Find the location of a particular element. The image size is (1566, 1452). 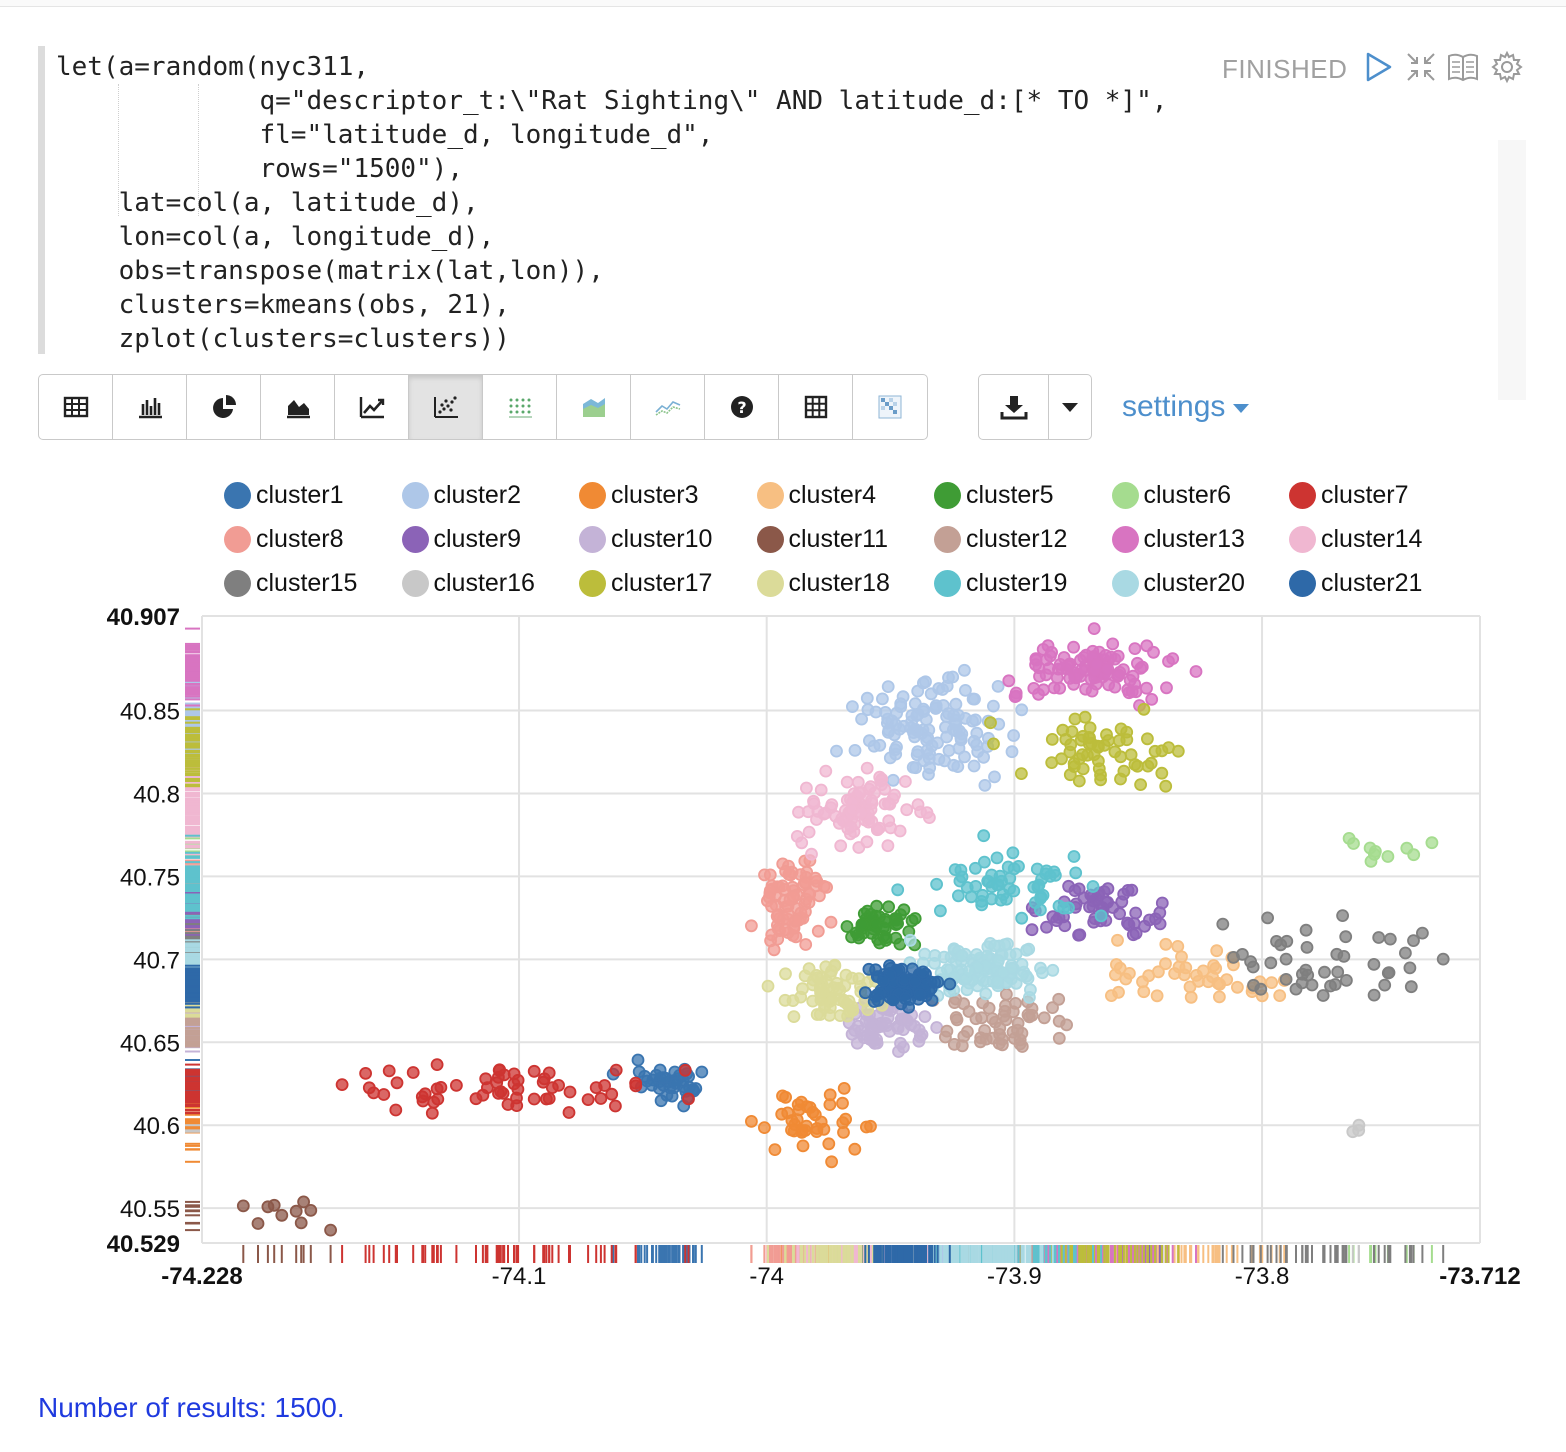

x-tick-label: -74 is located at coordinates (766, 1276).